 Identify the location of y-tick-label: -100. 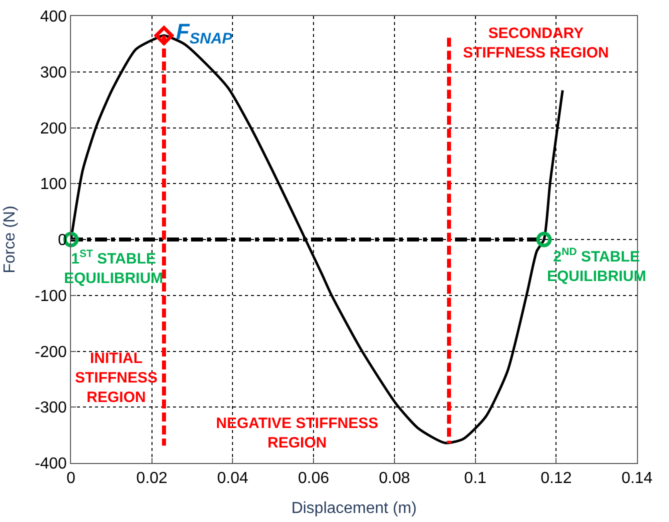
(50, 296).